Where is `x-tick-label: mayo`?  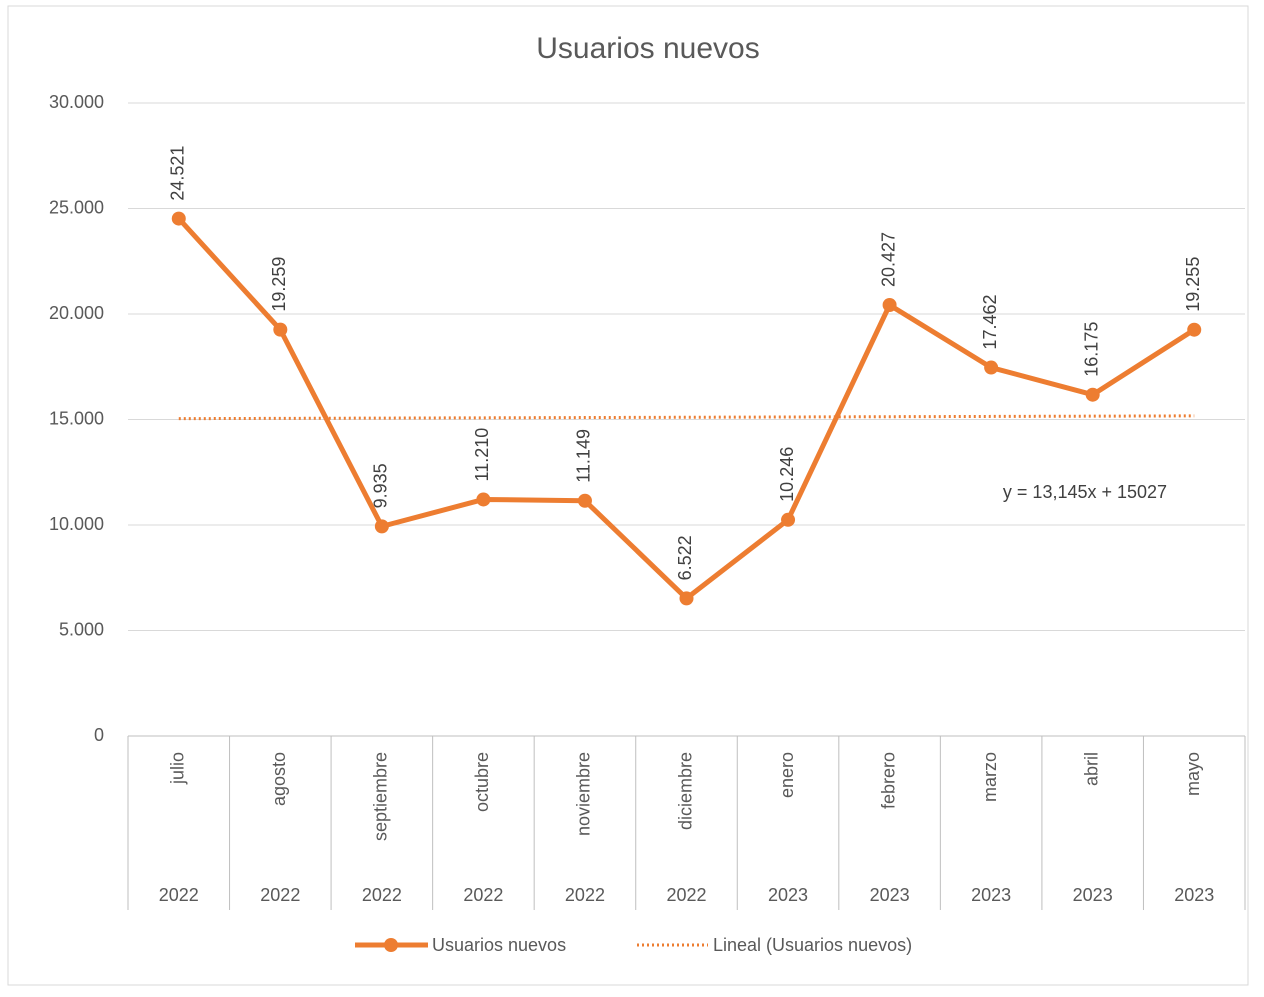
x-tick-label: mayo is located at coordinates (1193, 774).